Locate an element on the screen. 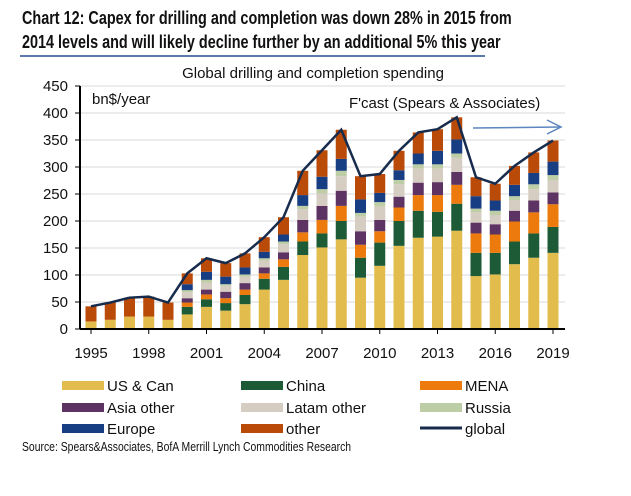  legend-item: US & Can is located at coordinates (118, 386).